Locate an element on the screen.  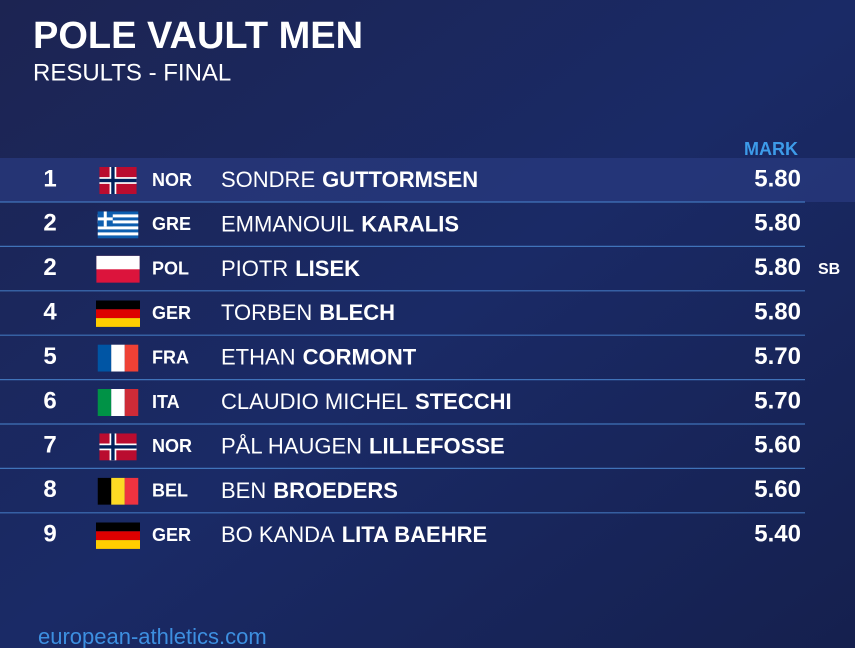
mark: 5.40 is located at coordinates (777, 534).